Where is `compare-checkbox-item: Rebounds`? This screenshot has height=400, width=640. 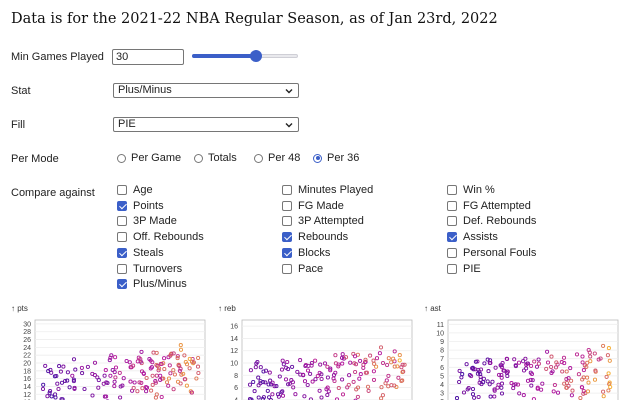
compare-checkbox-item: Rebounds is located at coordinates (315, 237).